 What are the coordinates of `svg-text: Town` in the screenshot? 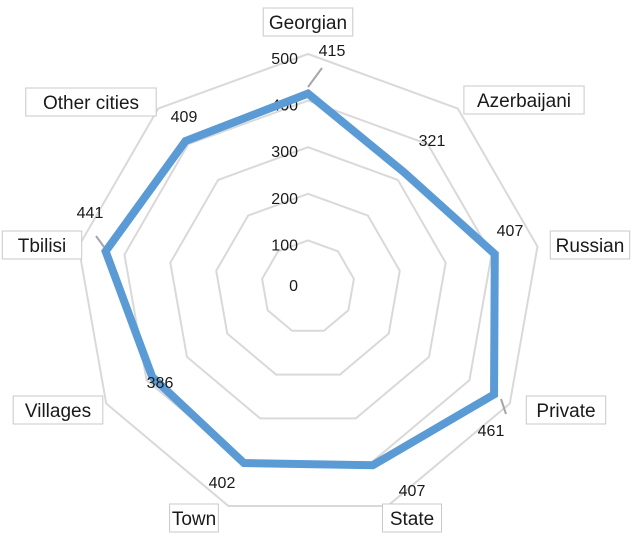 It's located at (194, 519).